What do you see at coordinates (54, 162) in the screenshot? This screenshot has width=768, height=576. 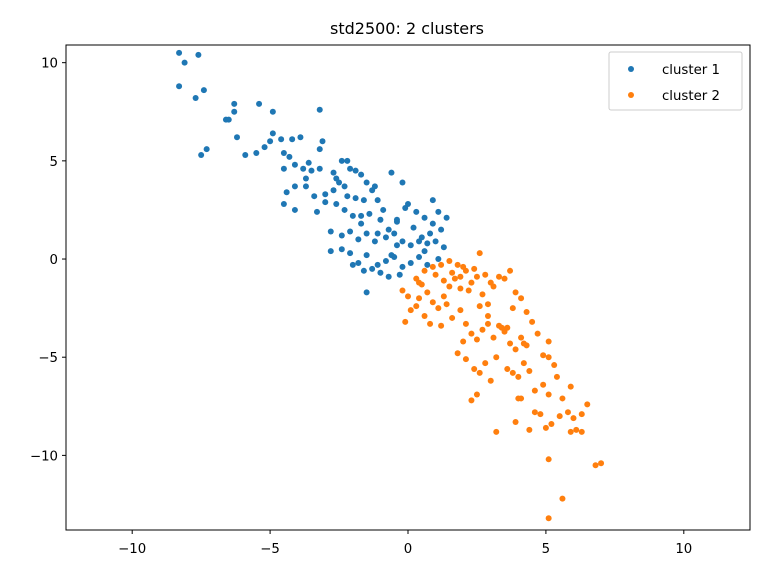 I see `y-tick-label: 5` at bounding box center [54, 162].